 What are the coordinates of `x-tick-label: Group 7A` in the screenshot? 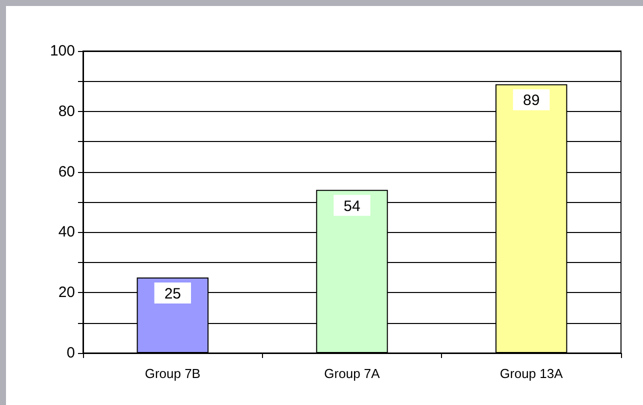 It's located at (352, 373).